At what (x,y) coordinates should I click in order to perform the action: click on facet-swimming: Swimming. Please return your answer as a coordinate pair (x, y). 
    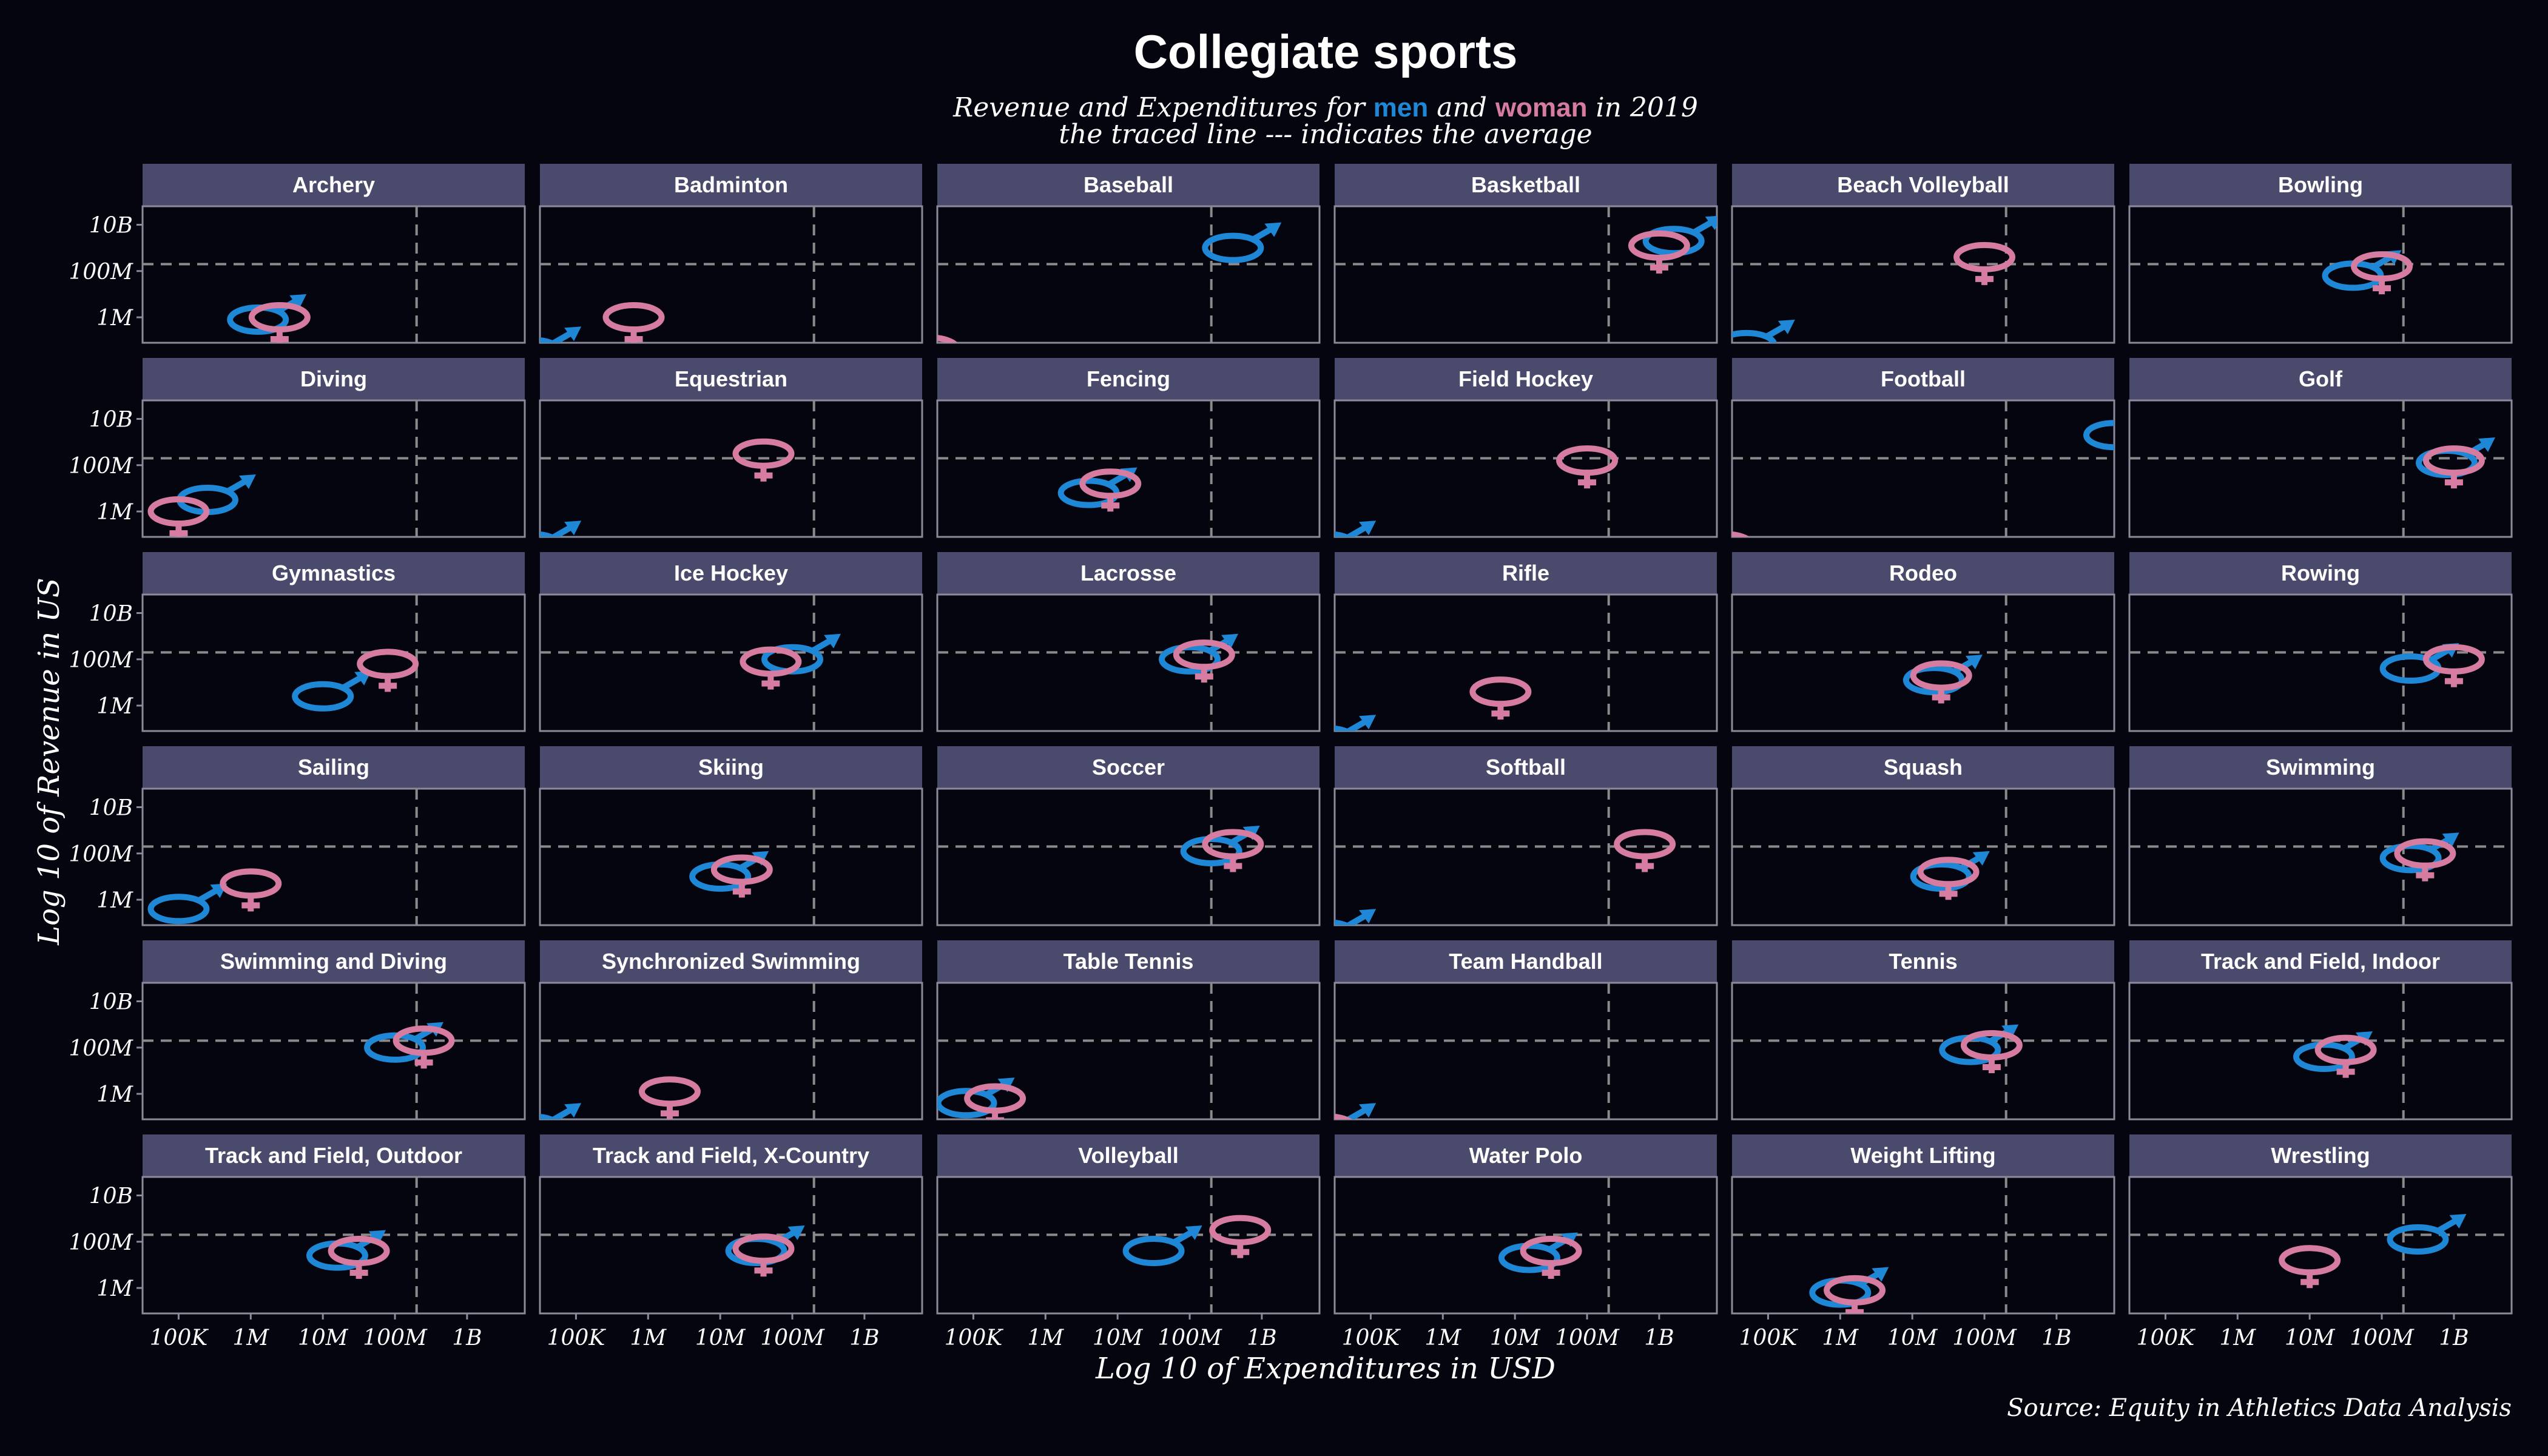
    Looking at the image, I should click on (2320, 836).